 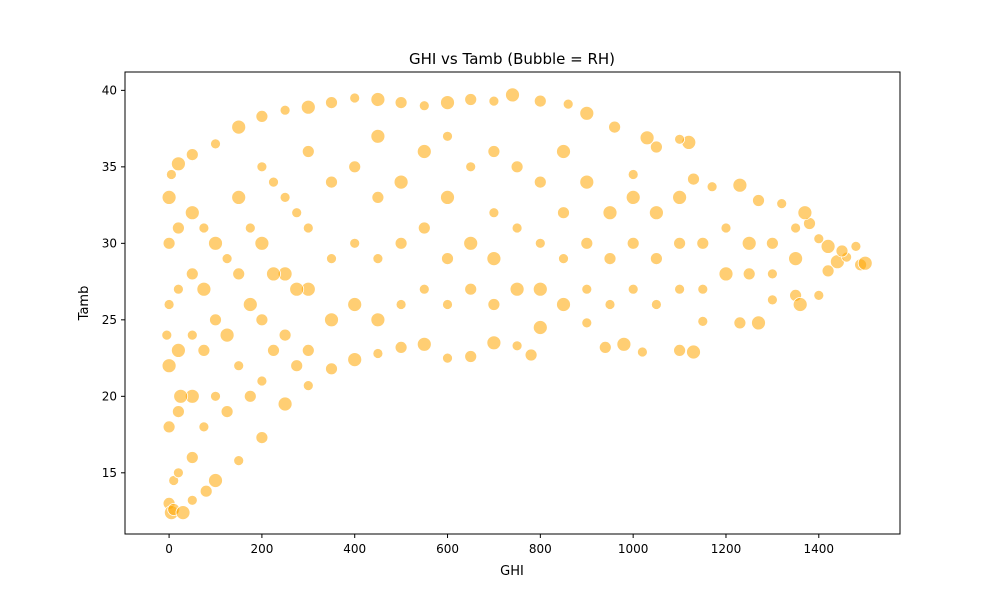 What do you see at coordinates (512, 59) in the screenshot?
I see `chart-title: GHI vs Tamb (Bubble = RH)` at bounding box center [512, 59].